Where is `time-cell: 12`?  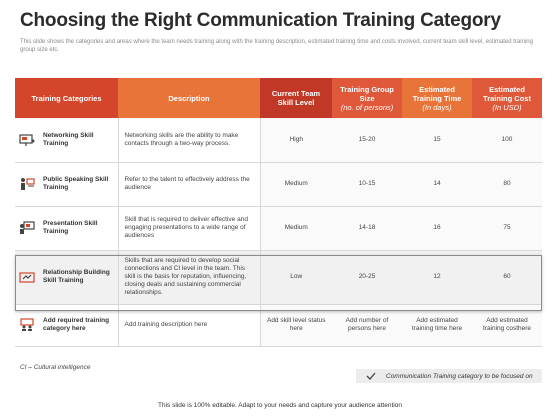
time-cell: 12 is located at coordinates (437, 277).